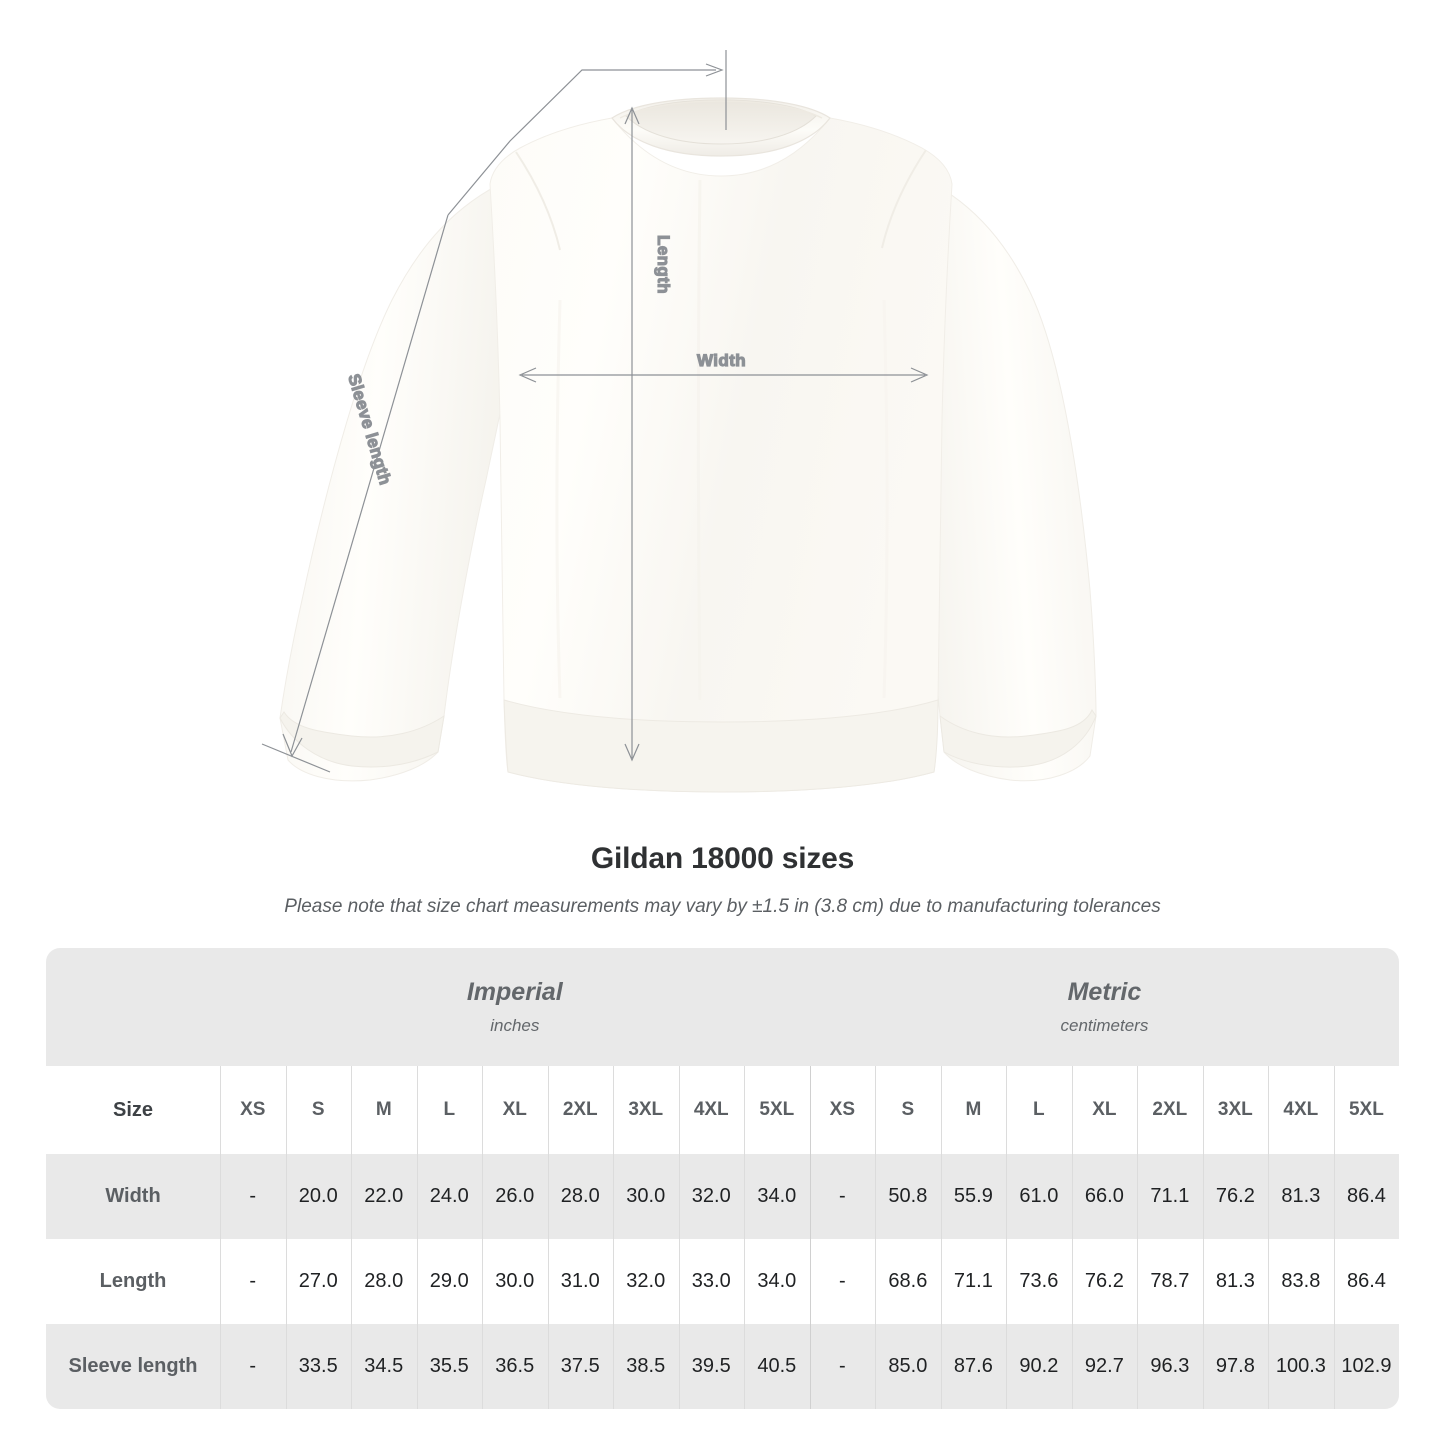  Describe the element at coordinates (908, 1196) in the screenshot. I see `cell-width-metric-s: 50.8` at that location.